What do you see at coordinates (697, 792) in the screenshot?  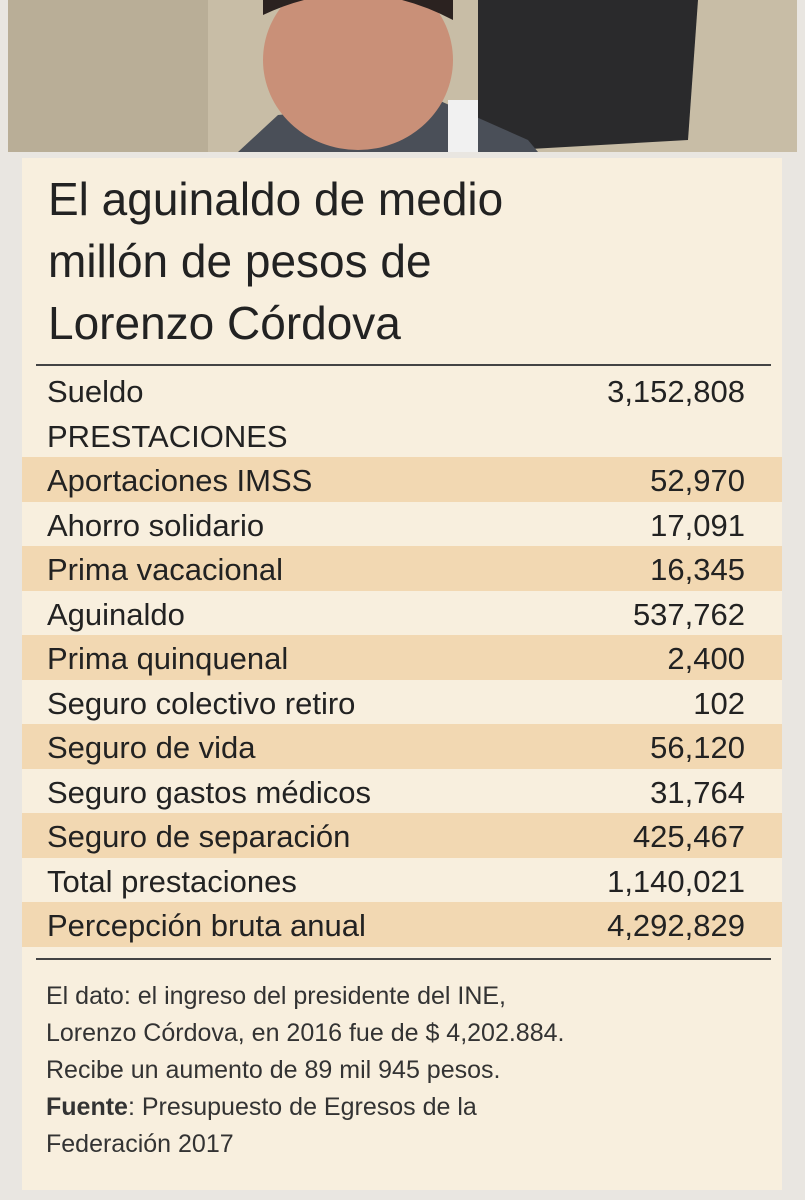 I see `row-value: 31,764` at bounding box center [697, 792].